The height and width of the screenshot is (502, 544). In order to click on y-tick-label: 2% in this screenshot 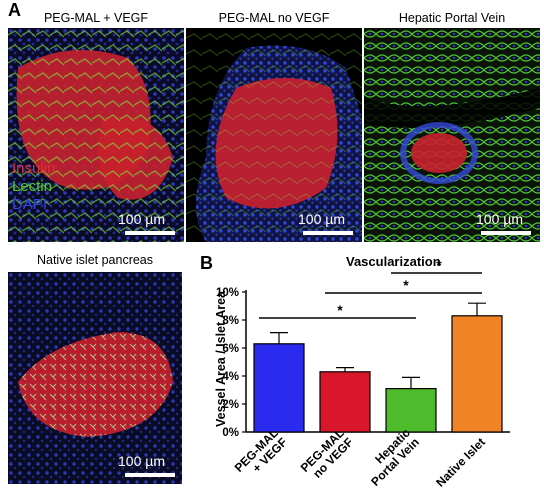, I will do `click(230, 405)`.